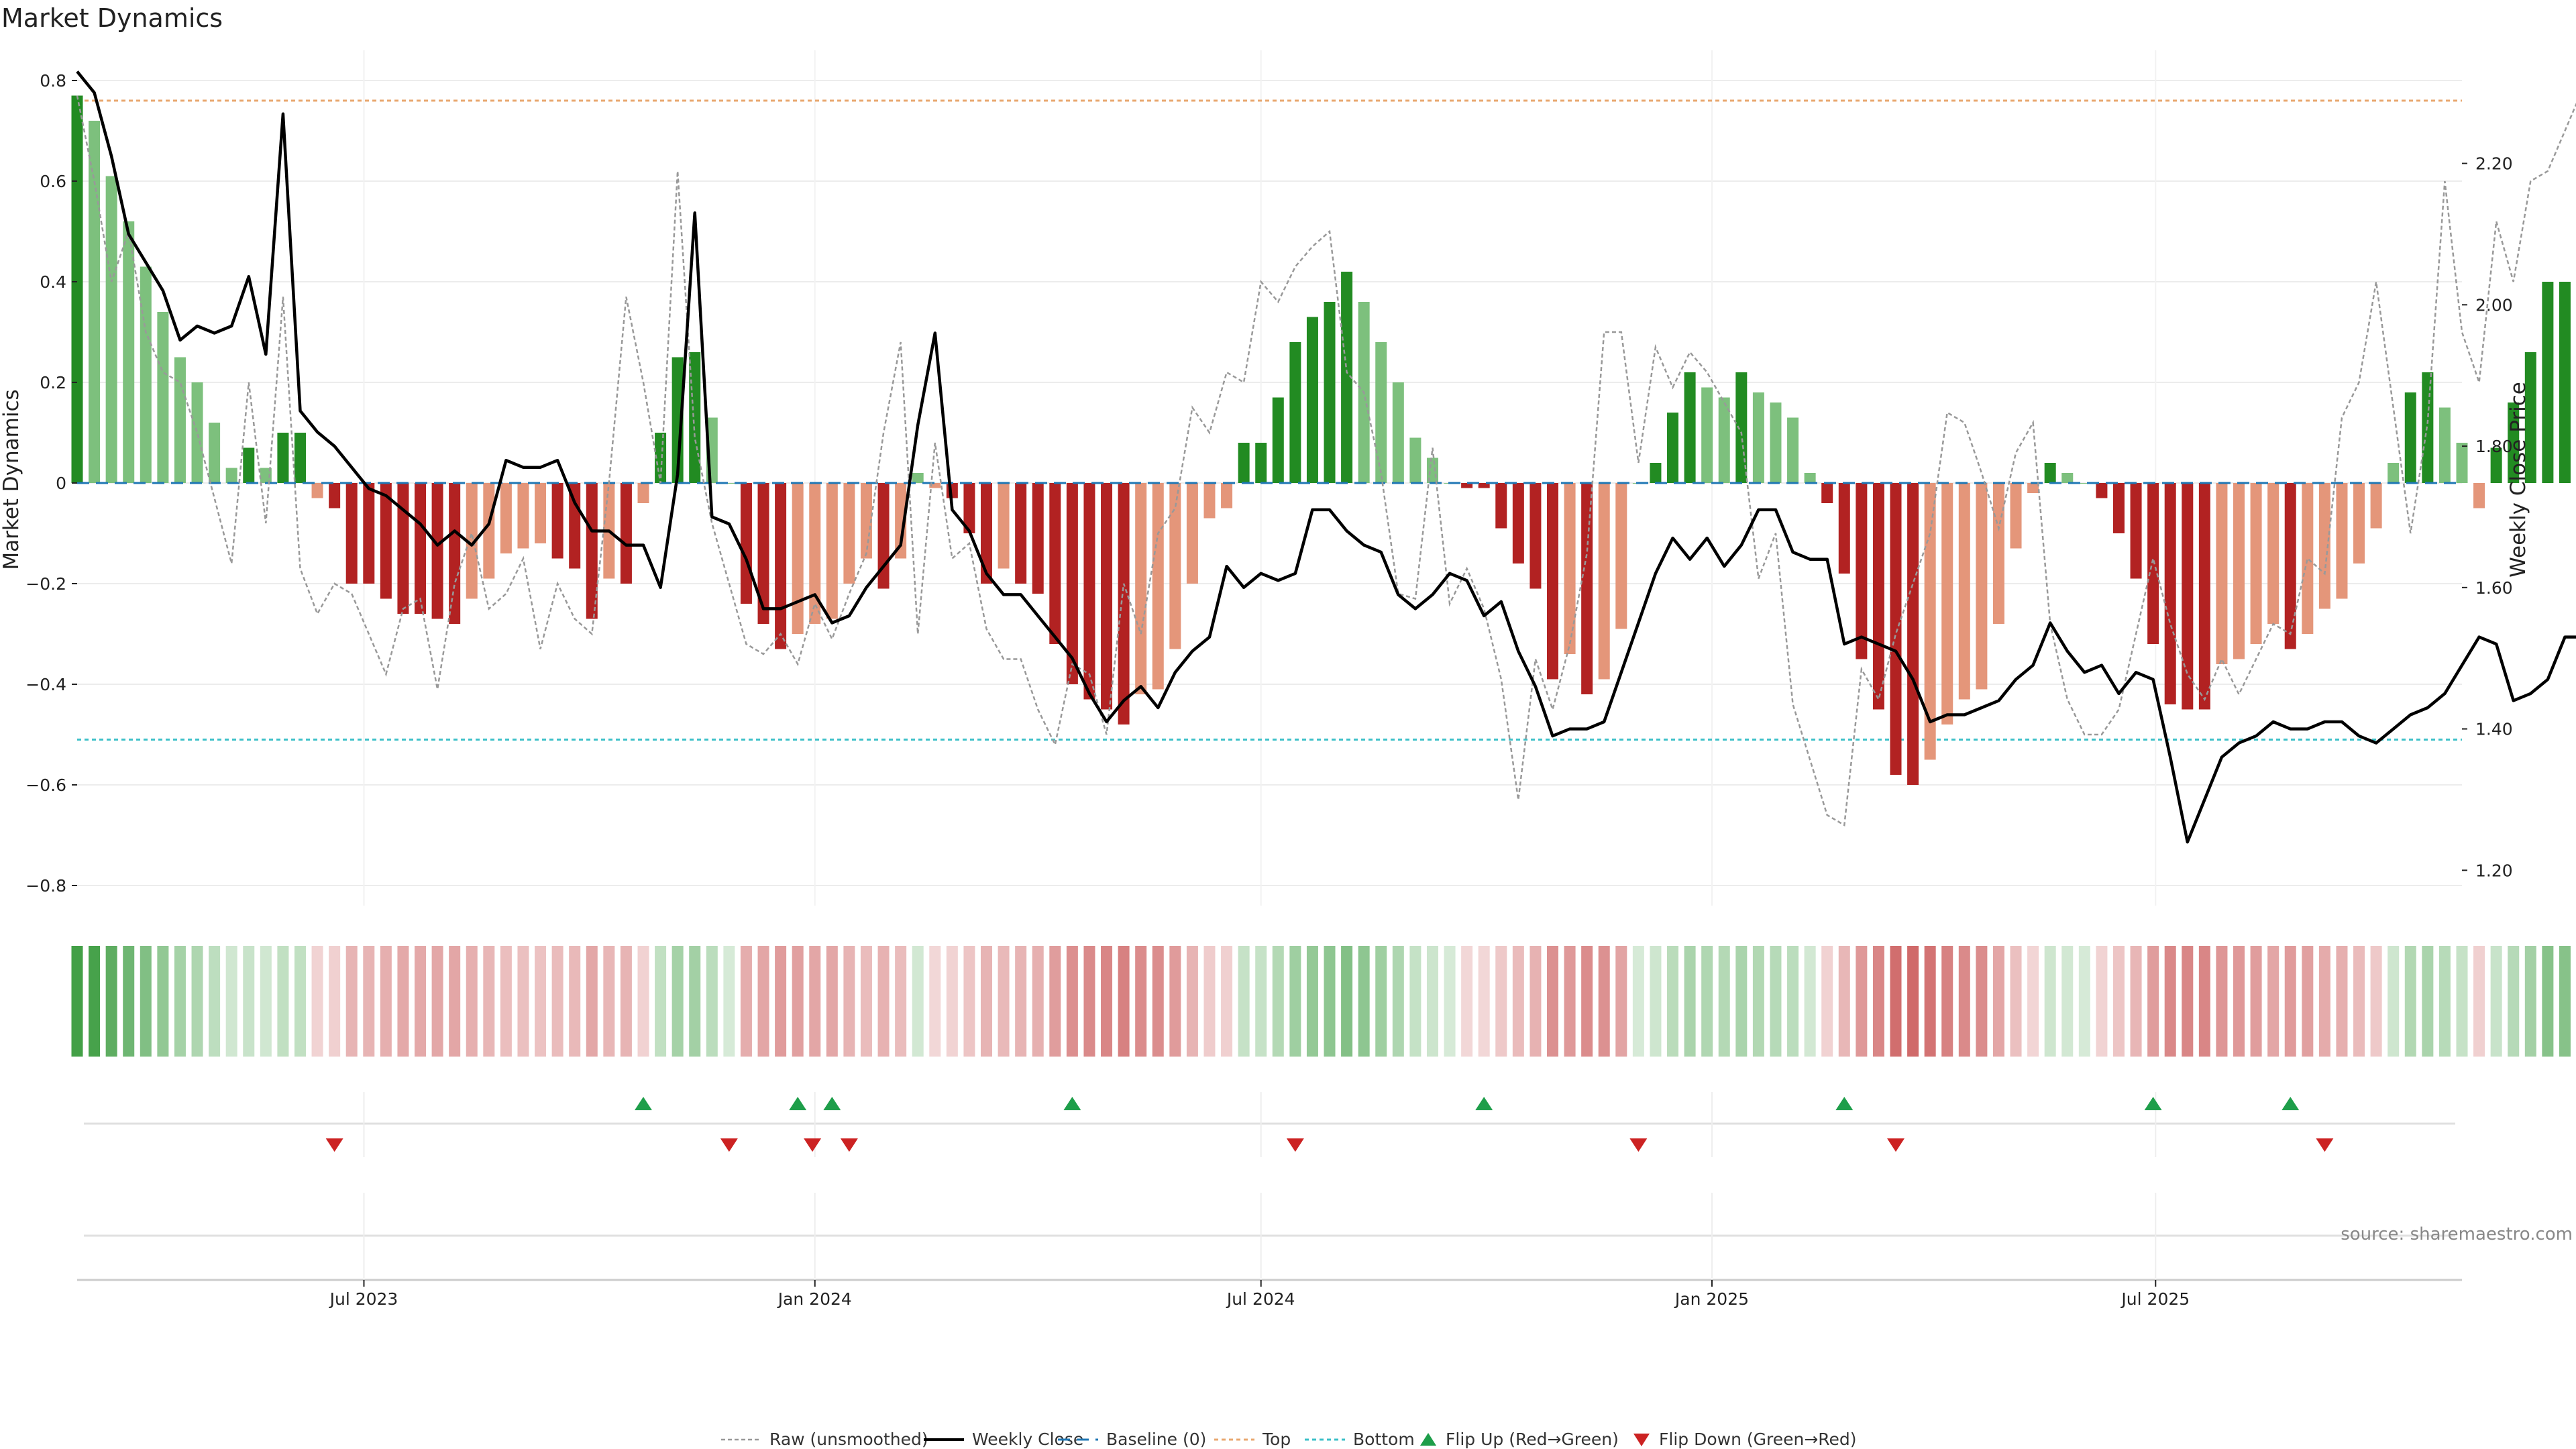  What do you see at coordinates (1252, 1439) in the screenshot?
I see `legend-item-top: Top` at bounding box center [1252, 1439].